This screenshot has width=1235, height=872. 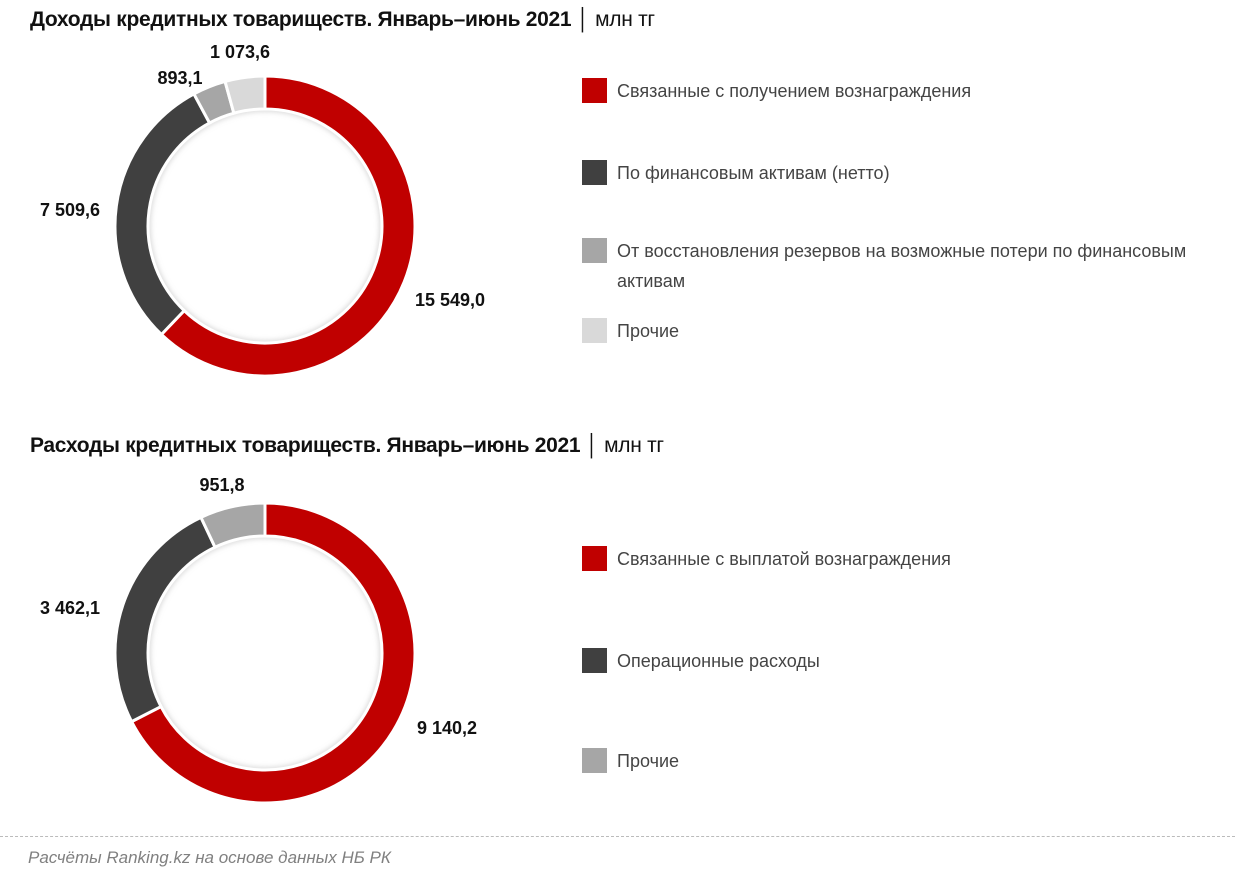 What do you see at coordinates (70, 608) in the screenshot?
I see `data-label: 3 462,1` at bounding box center [70, 608].